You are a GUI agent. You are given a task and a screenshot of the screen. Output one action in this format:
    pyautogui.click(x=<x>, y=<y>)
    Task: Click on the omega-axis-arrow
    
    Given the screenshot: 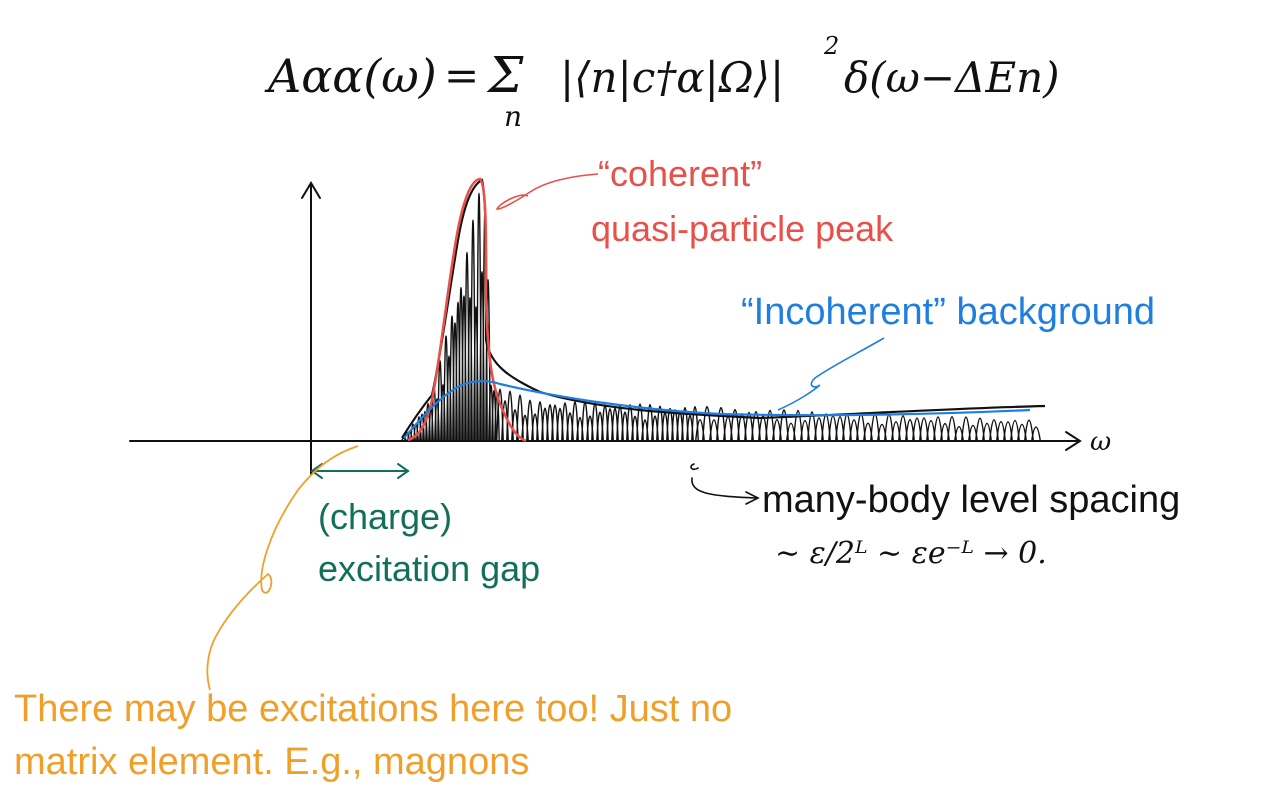 What is the action you would take?
    pyautogui.click(x=1073, y=441)
    